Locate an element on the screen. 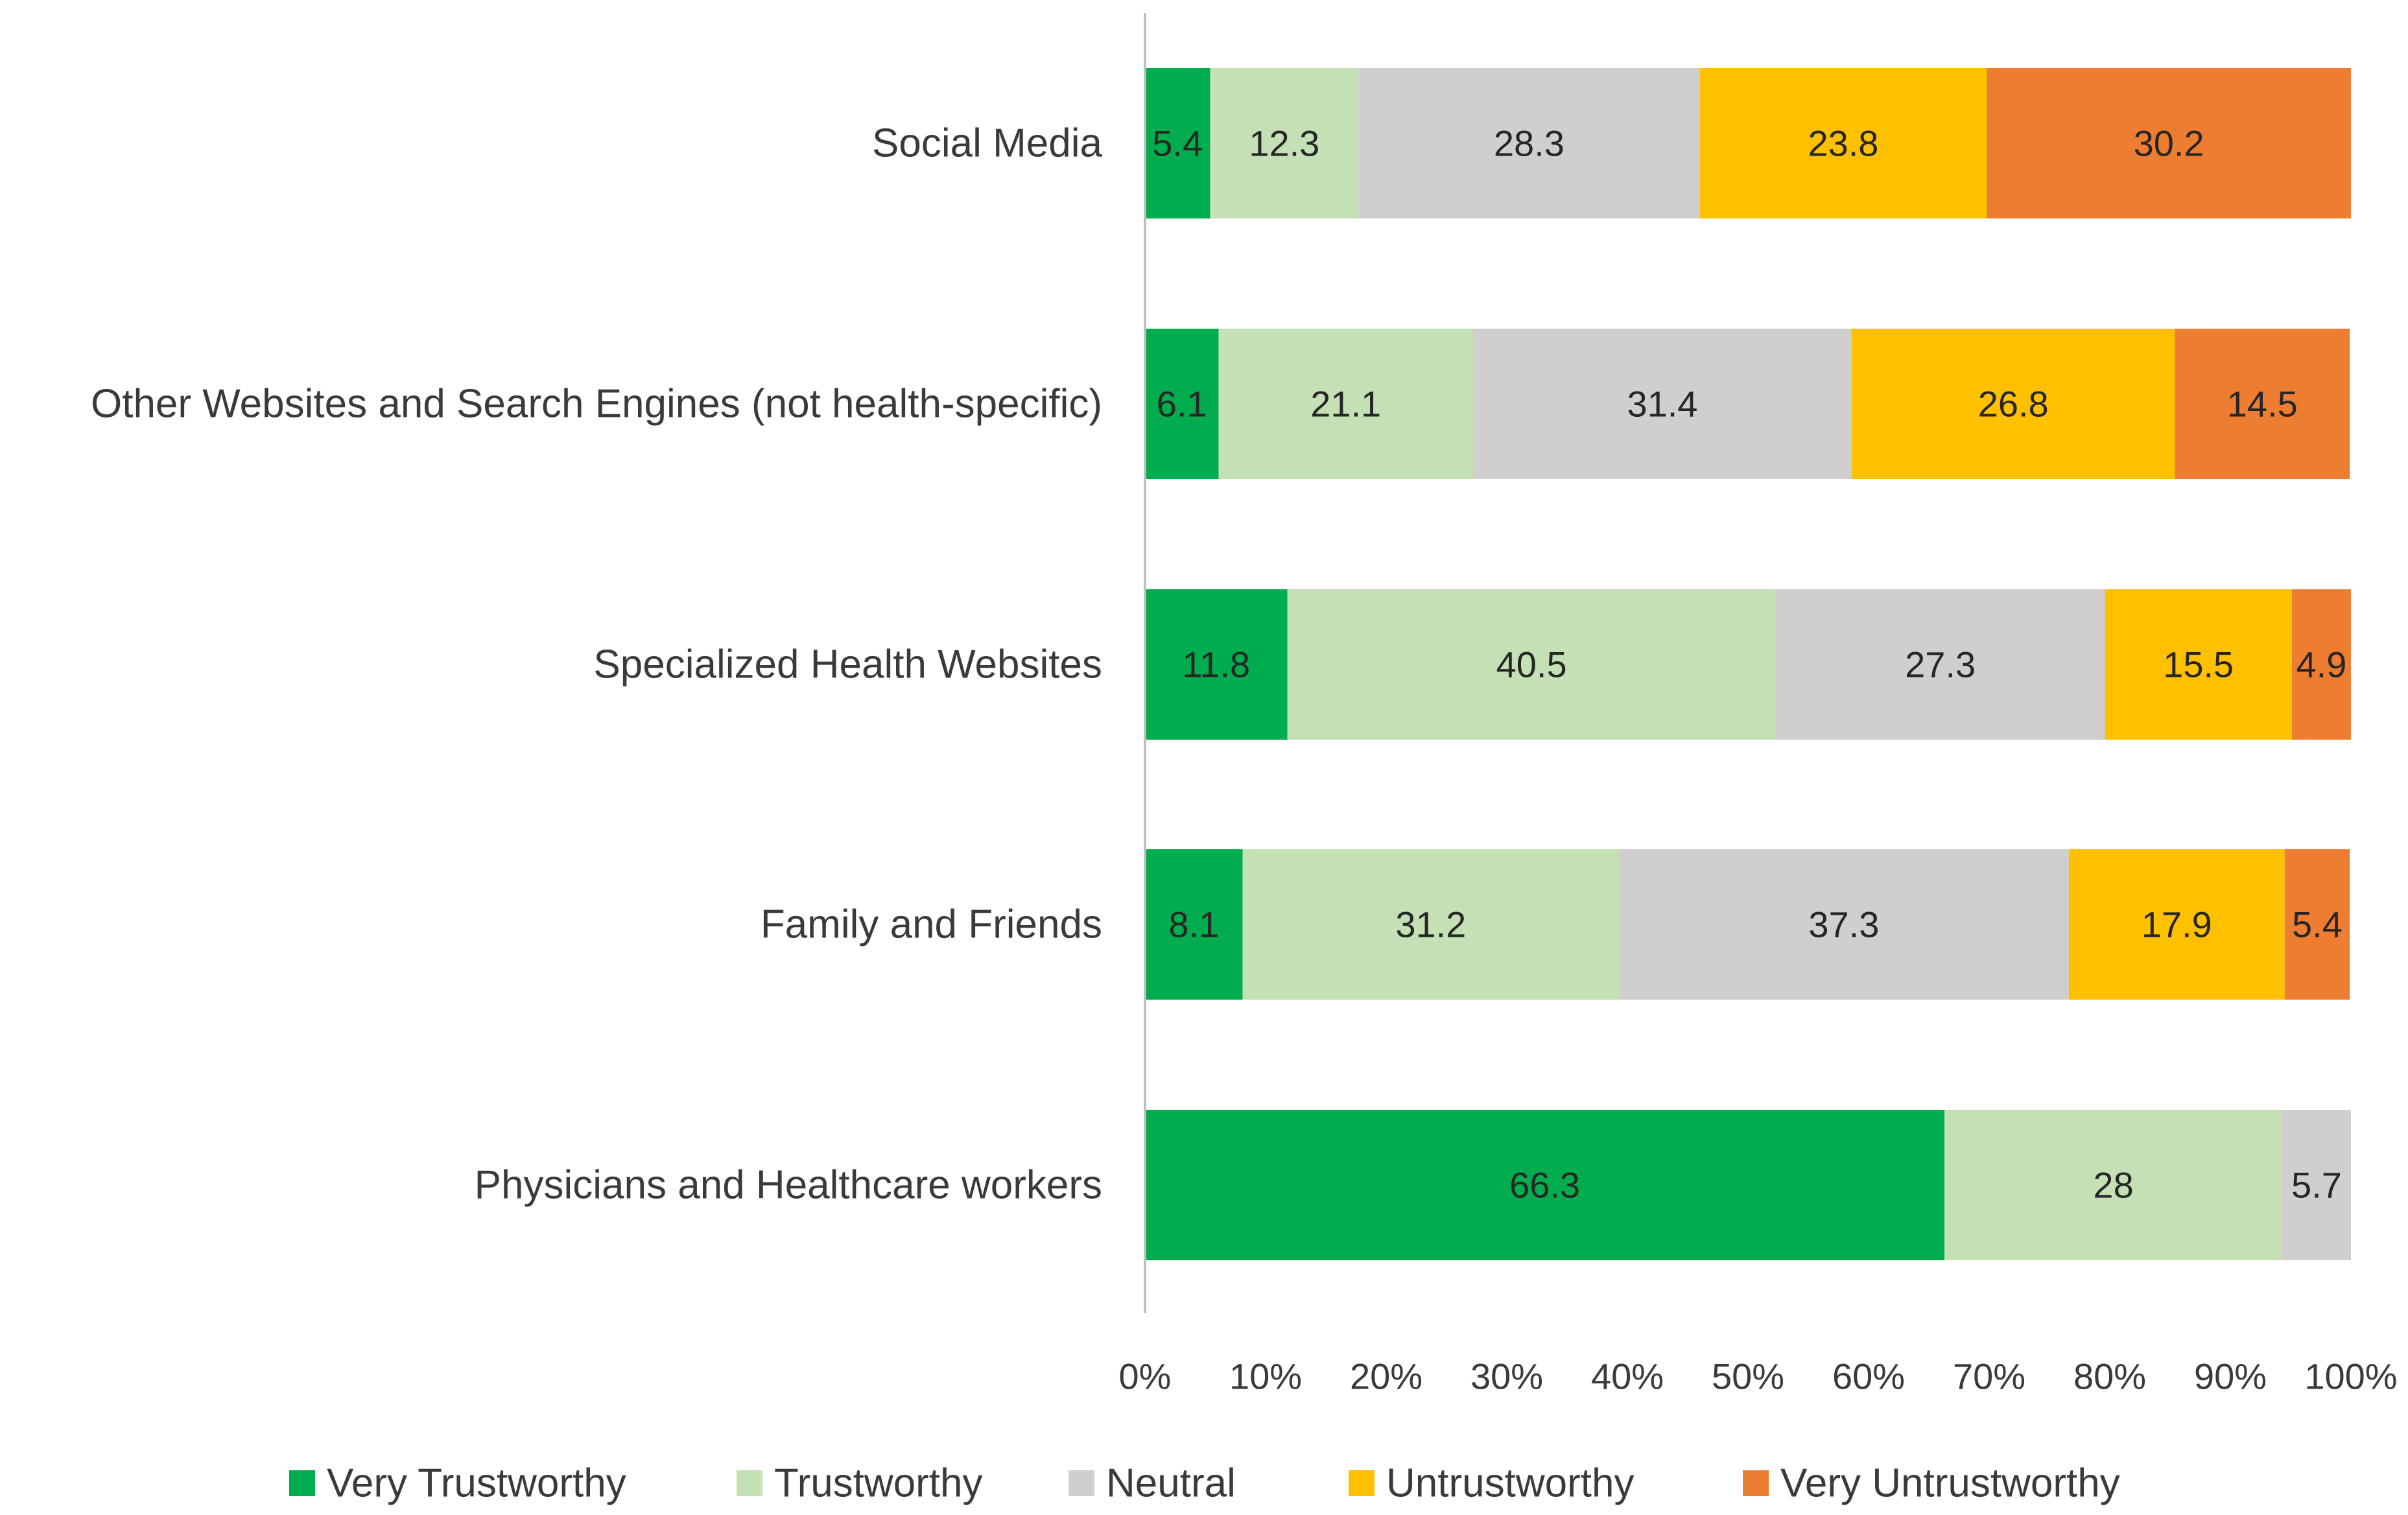 The width and height of the screenshot is (2408, 1515). data-label-trustworthy-other-websites-and-search-engines-not-health-specific: 21.1 is located at coordinates (1345, 404).